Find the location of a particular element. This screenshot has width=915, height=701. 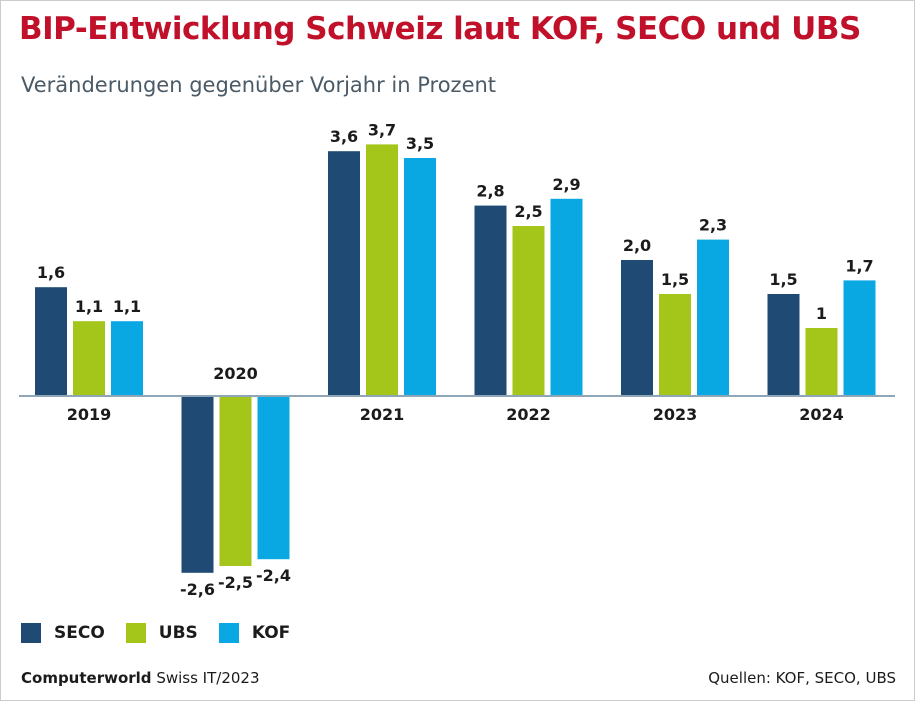

category-label-2019: 2019 is located at coordinates (89, 414).